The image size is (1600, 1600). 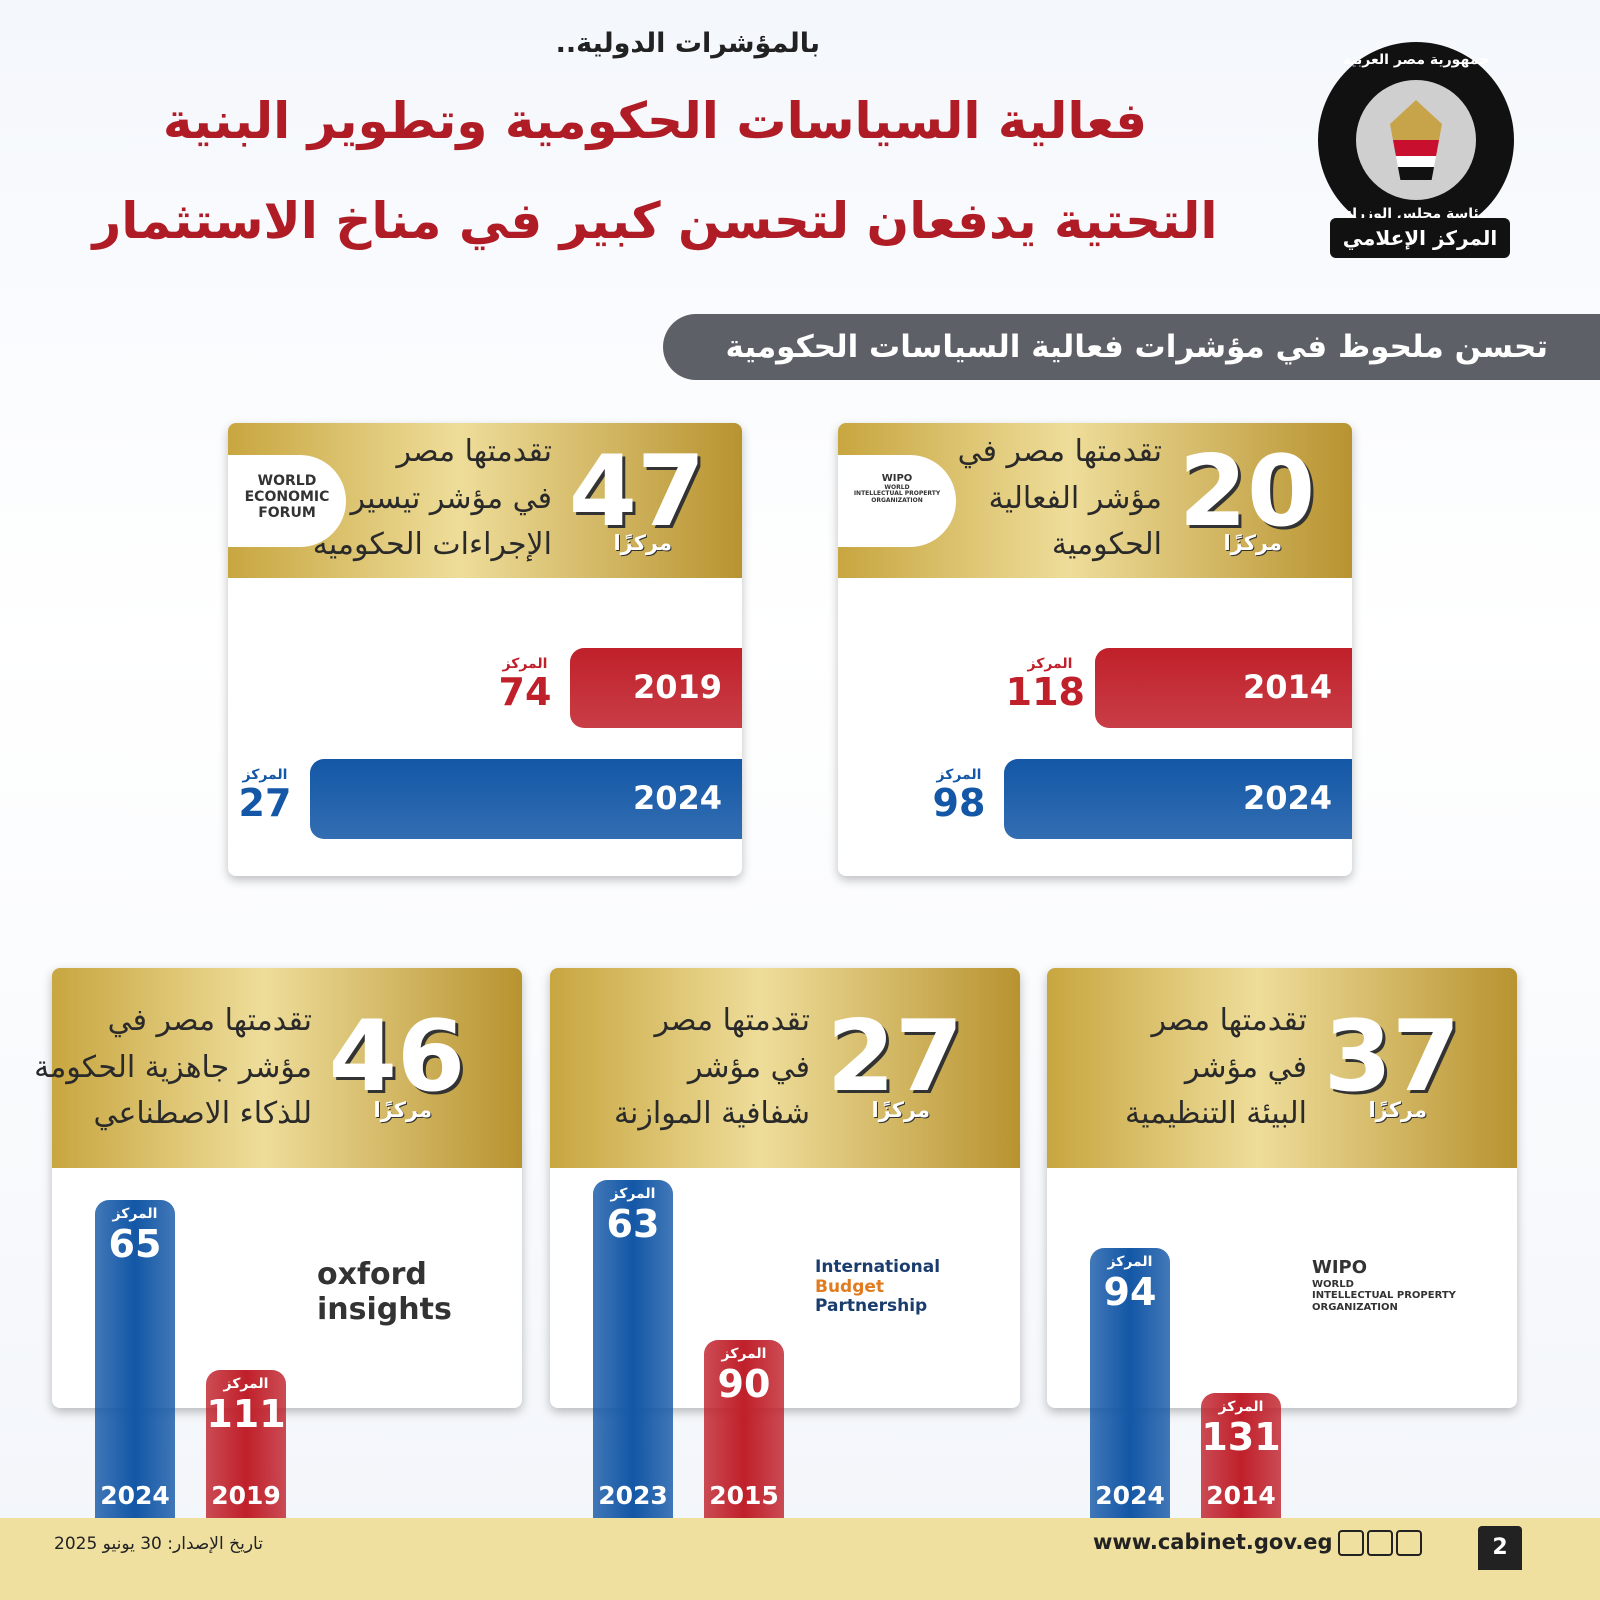 I want to click on rank-bar: المركز 63 2023, so click(x=633, y=1349).